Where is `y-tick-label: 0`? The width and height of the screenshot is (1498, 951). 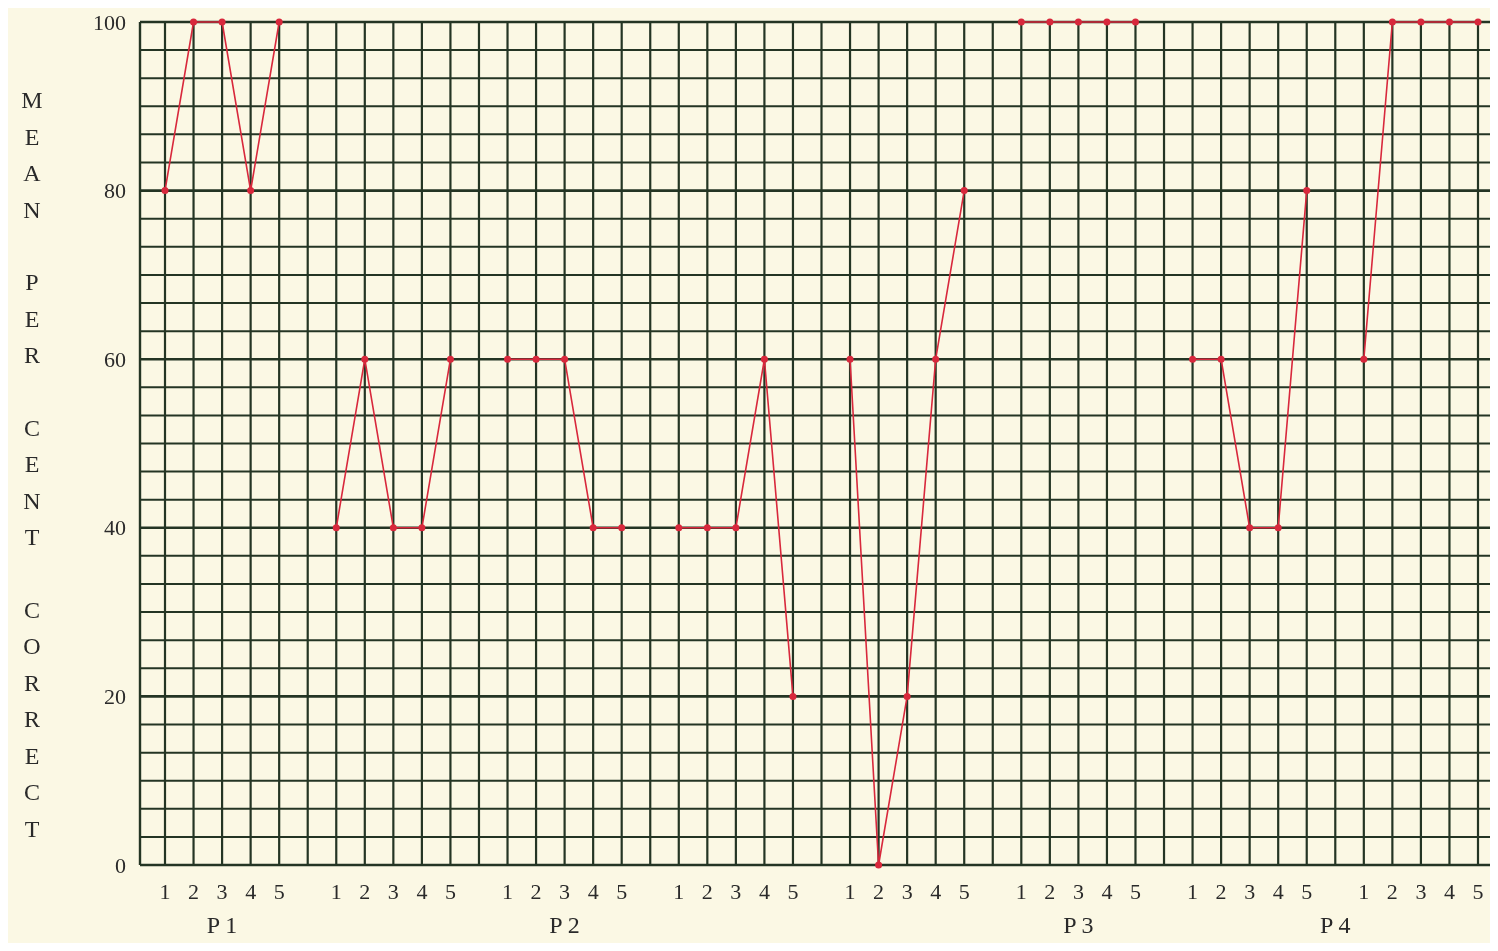
y-tick-label: 0 is located at coordinates (120, 865).